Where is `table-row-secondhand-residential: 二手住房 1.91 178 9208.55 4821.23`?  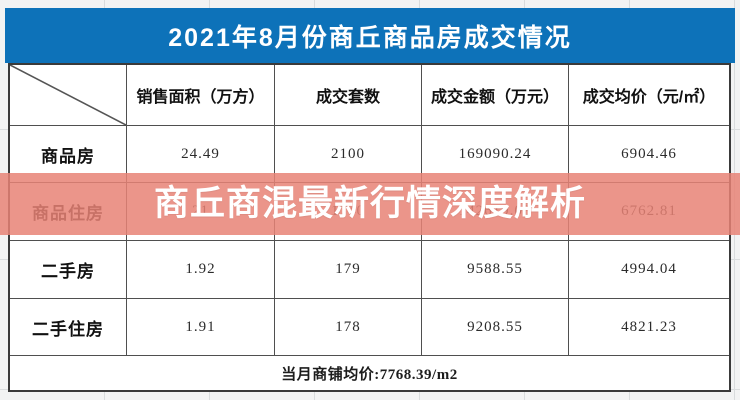
table-row-secondhand-residential: 二手住房 1.91 178 9208.55 4821.23 is located at coordinates (369, 327).